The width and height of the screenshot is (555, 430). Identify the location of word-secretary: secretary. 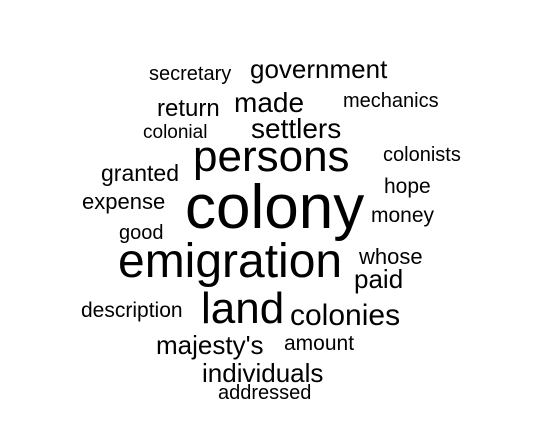
(190, 74).